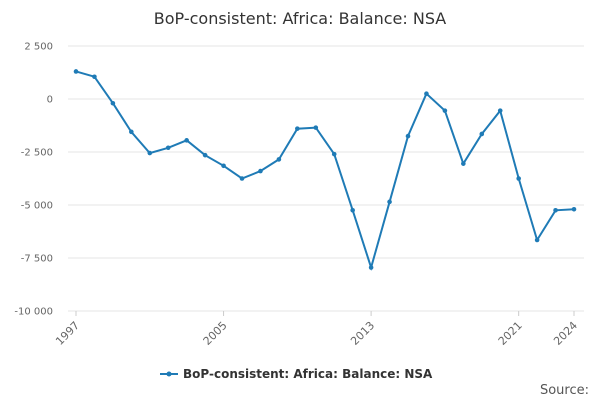 The width and height of the screenshot is (600, 400). I want to click on legend-point-marker, so click(169, 374).